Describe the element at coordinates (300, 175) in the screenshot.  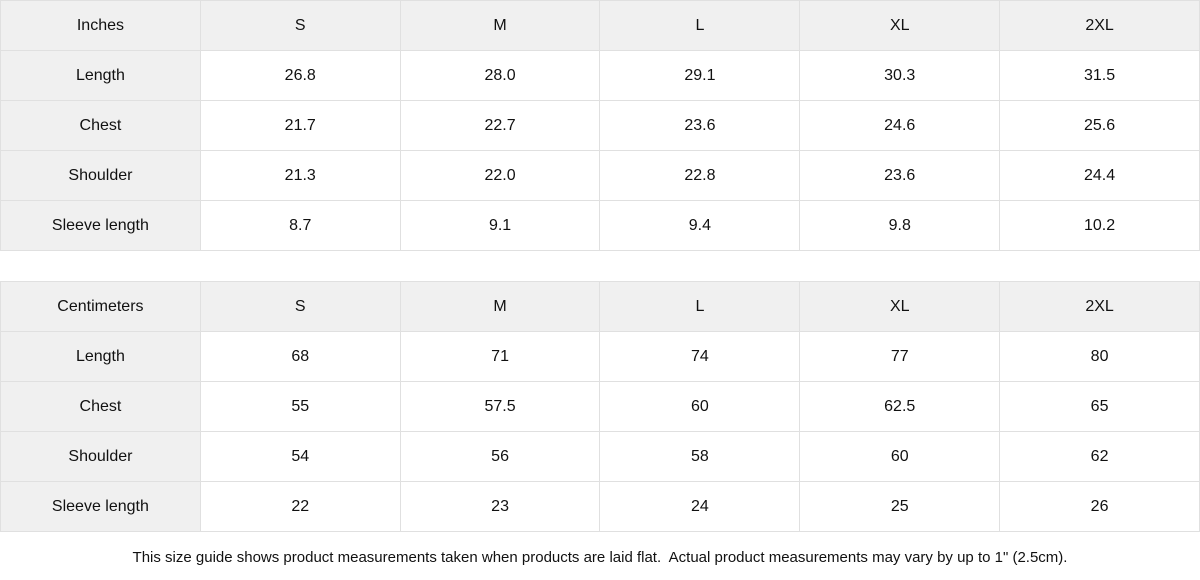
I see `value-cell: 21.3` at that location.